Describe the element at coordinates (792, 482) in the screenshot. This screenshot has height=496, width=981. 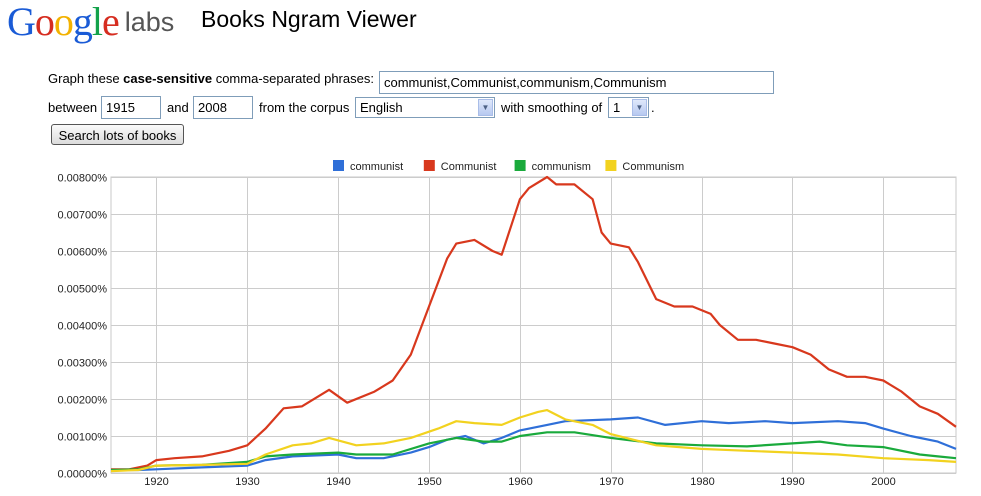
I see `x-tick-label: 1990` at that location.